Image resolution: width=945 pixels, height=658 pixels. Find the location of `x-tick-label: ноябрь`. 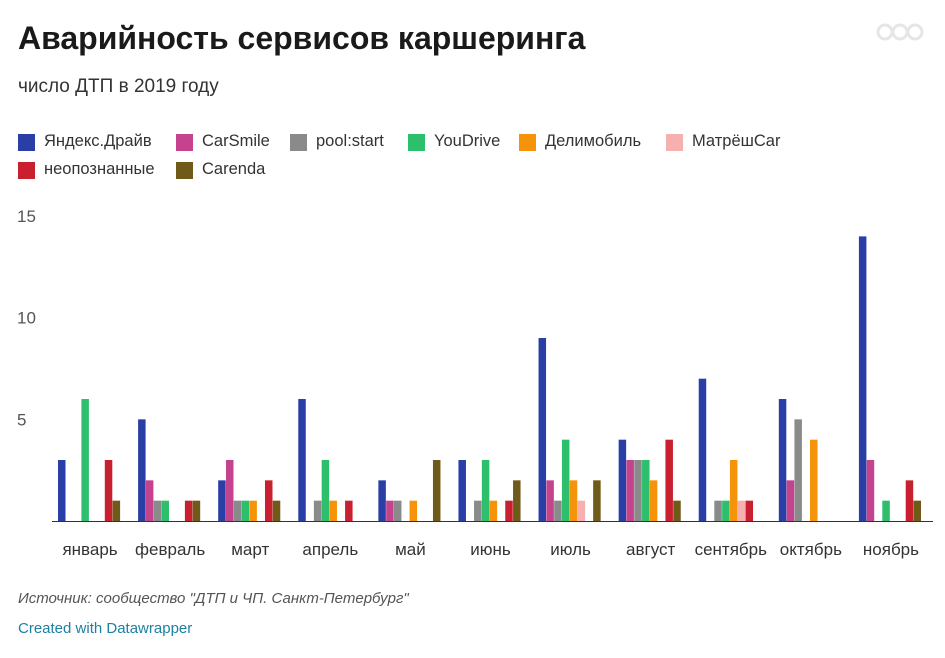

x-tick-label: ноябрь is located at coordinates (891, 549).